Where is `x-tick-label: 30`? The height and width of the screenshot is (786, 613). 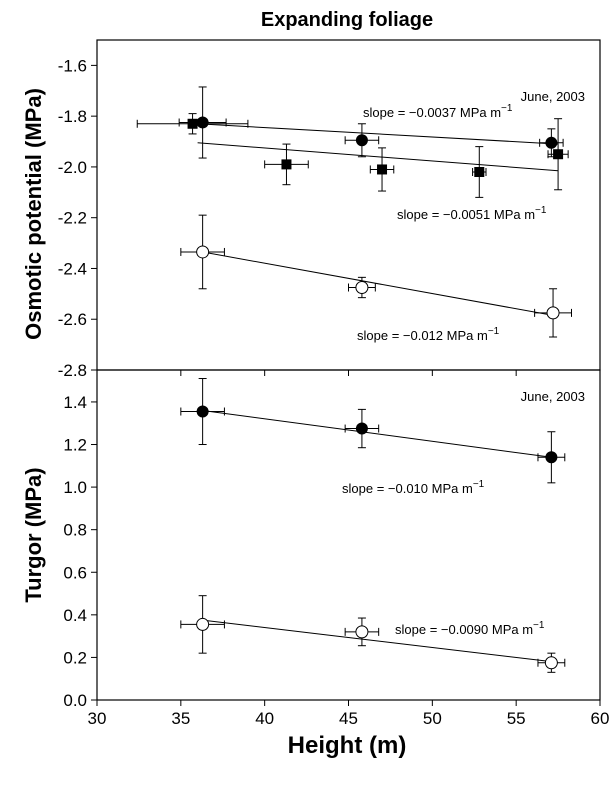
x-tick-label: 30 is located at coordinates (97, 718).